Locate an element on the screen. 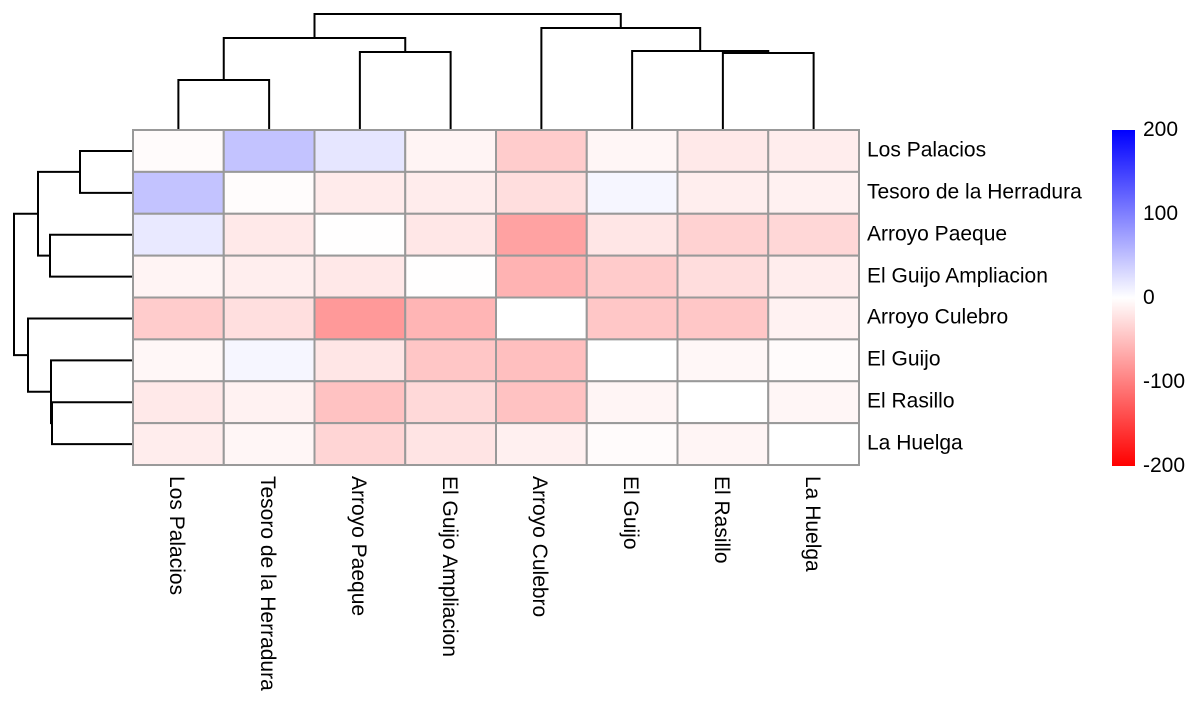 The width and height of the screenshot is (1200, 716). row-dendrogram is located at coordinates (72, 297).